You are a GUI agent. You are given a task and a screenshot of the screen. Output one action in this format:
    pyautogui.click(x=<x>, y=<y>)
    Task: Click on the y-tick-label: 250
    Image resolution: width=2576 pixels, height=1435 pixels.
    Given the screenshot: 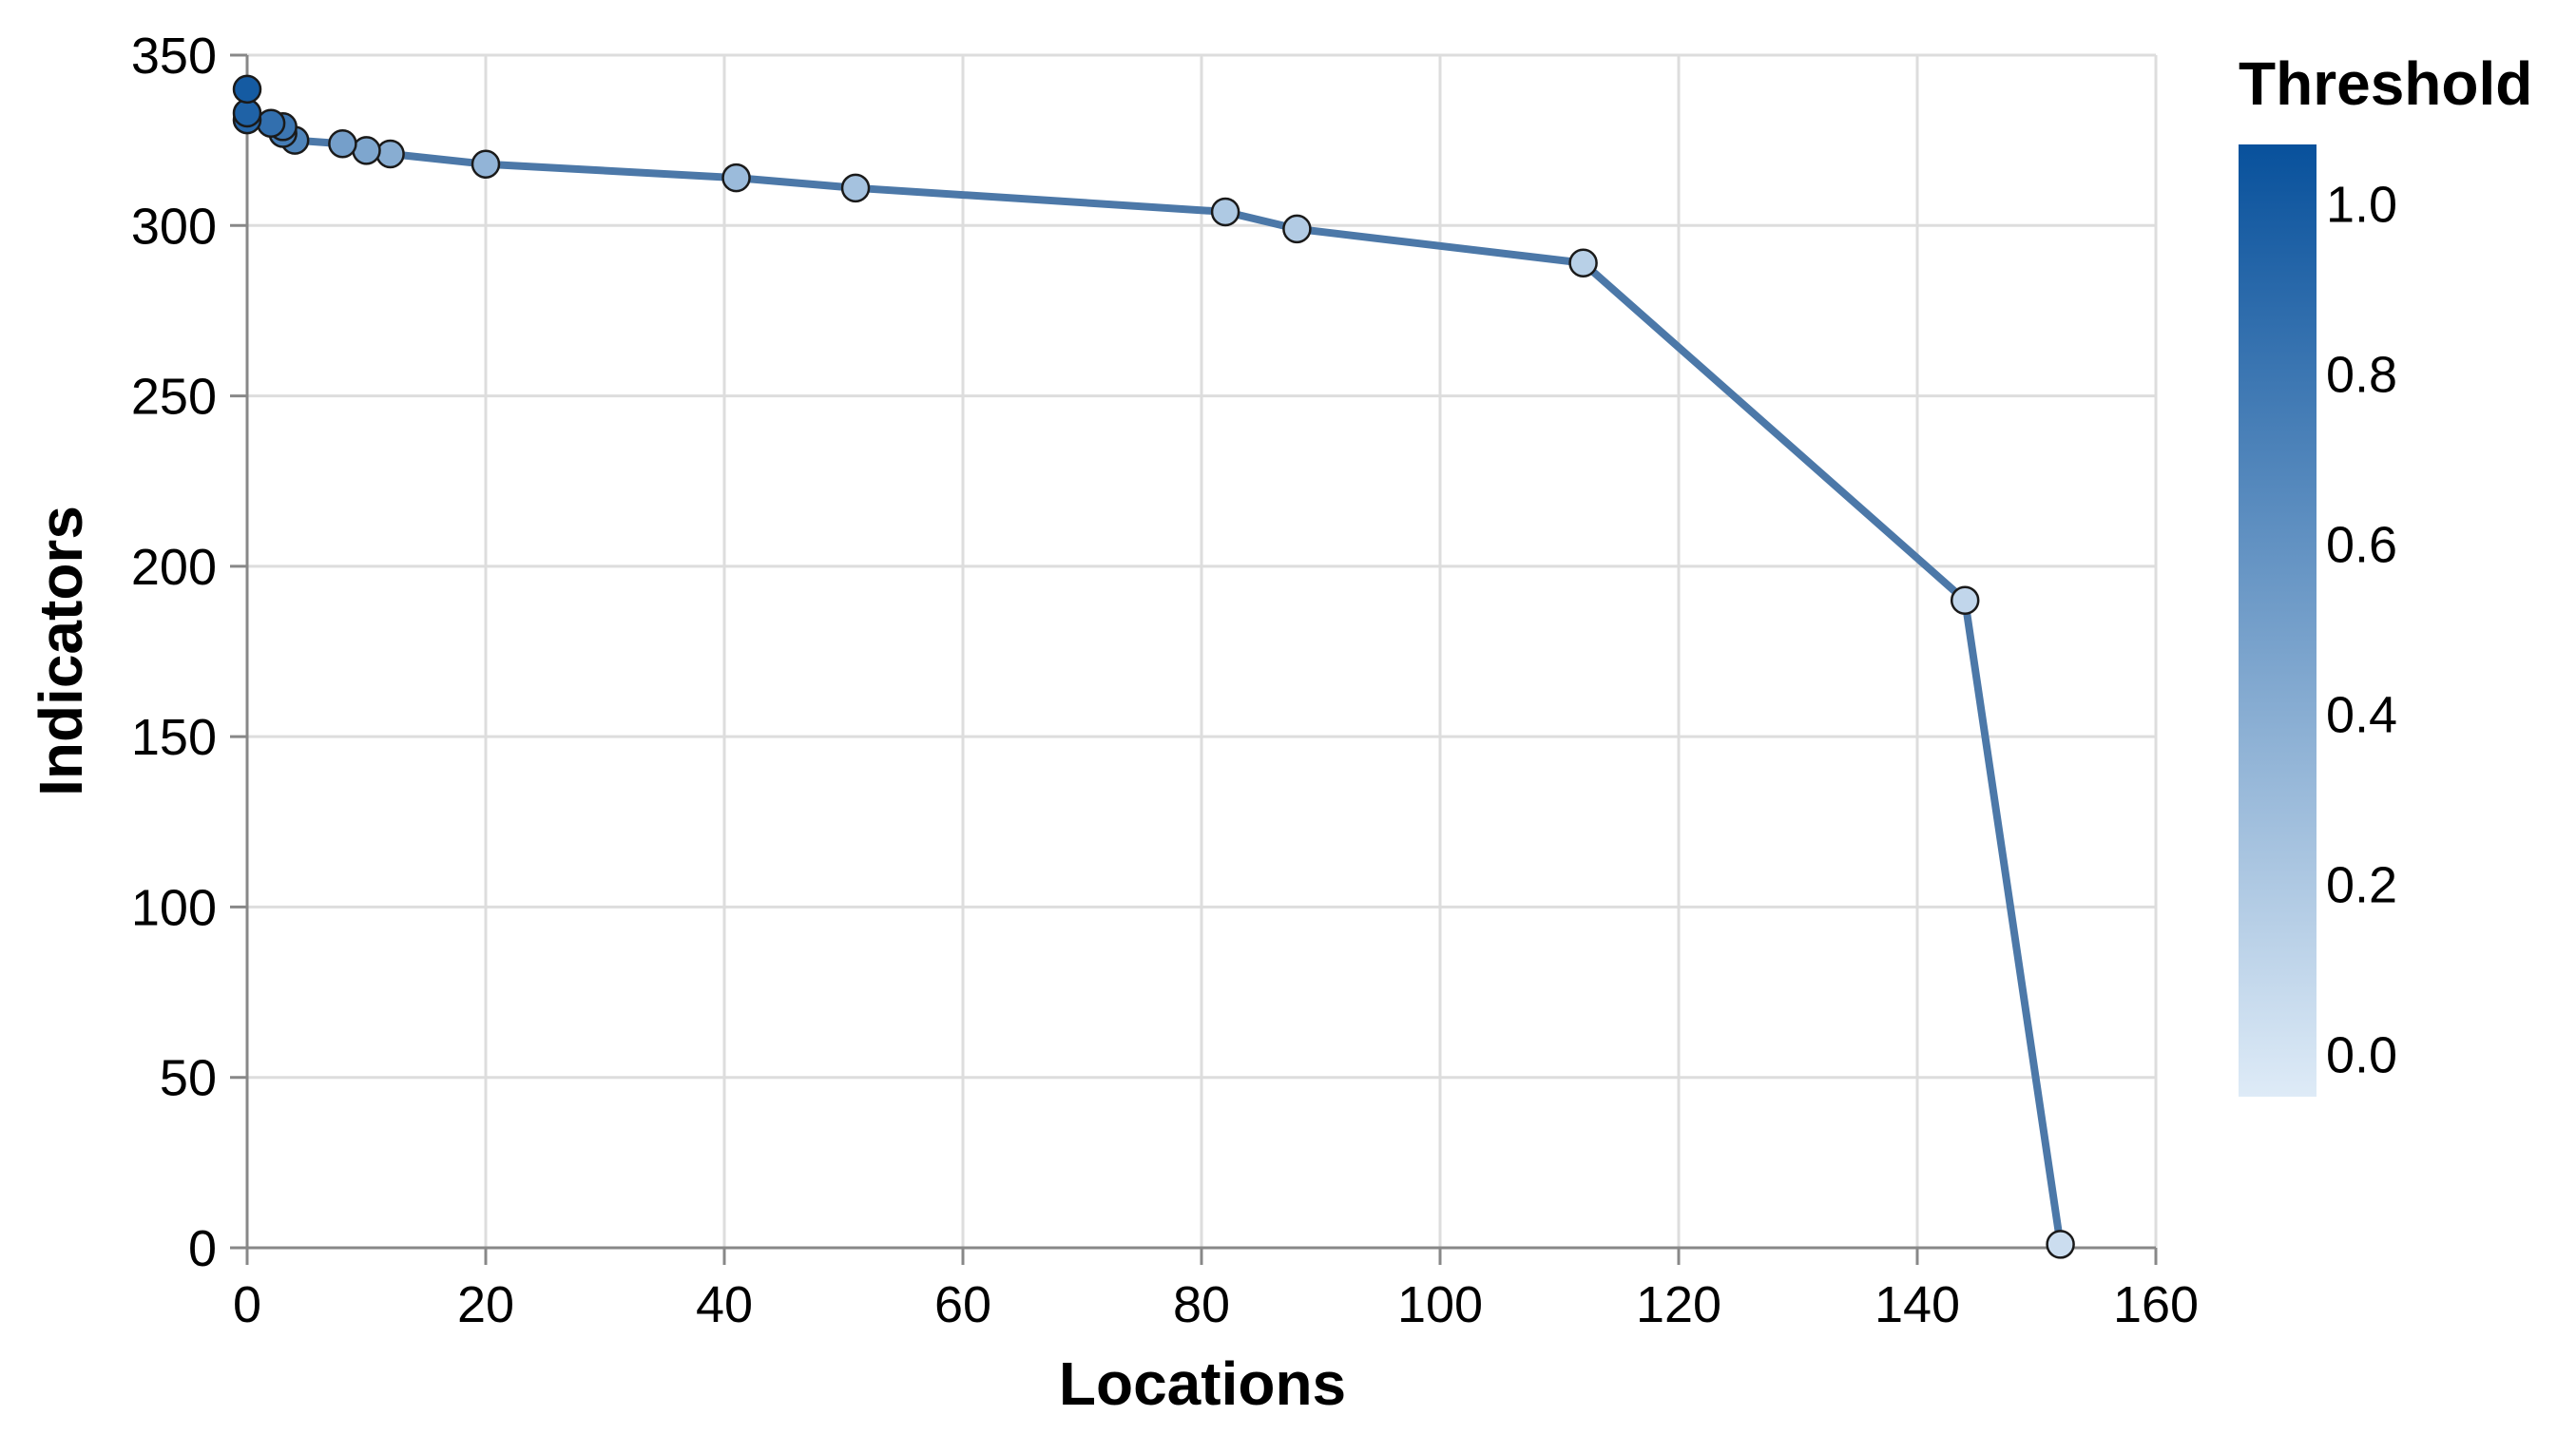 What is the action you would take?
    pyautogui.click(x=174, y=397)
    